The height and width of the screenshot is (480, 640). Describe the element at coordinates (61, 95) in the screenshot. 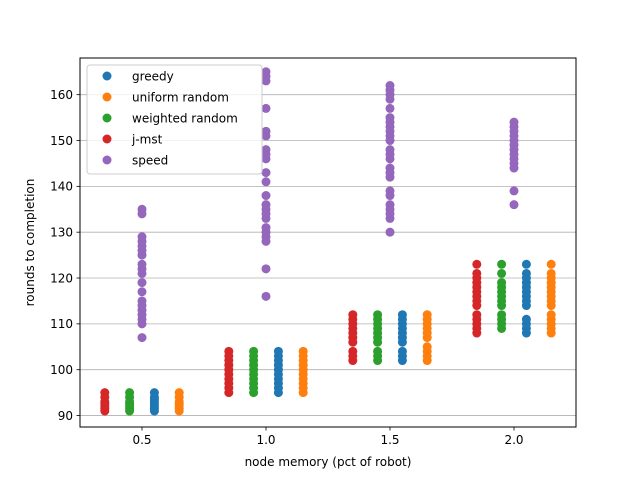

I see `y-tick-label: 160` at that location.